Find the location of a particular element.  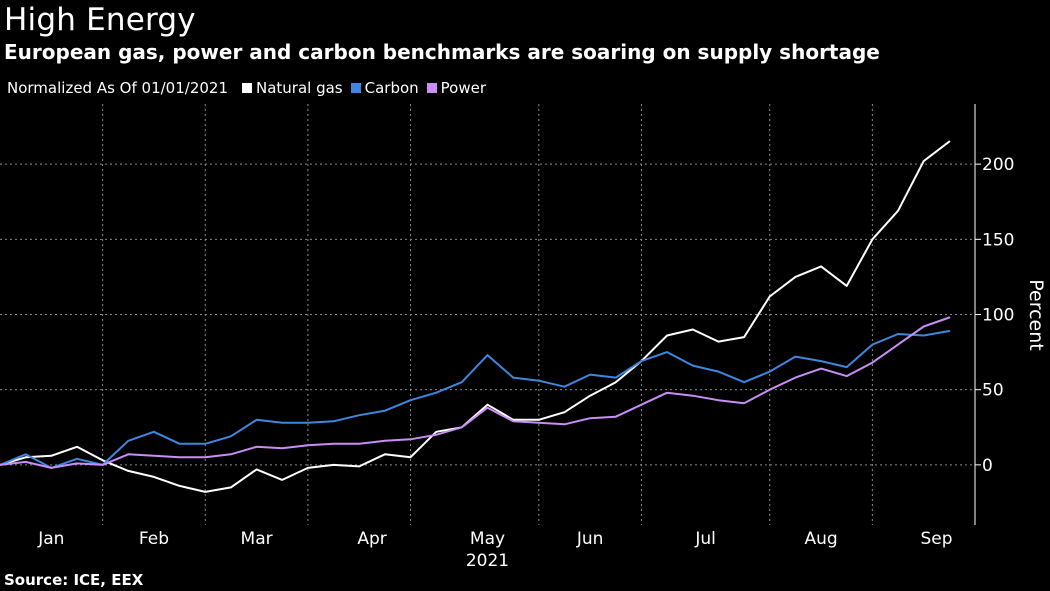

legend-note: Normalized As Of 01/01/2021 is located at coordinates (117, 88).